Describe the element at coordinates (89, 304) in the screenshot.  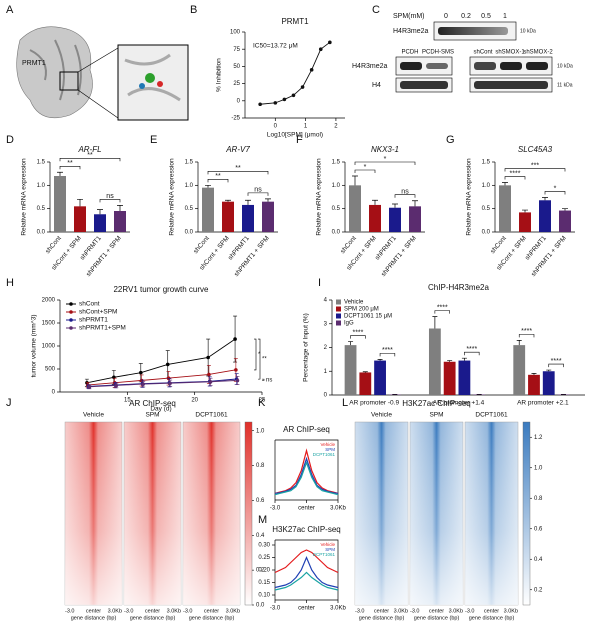
I see `legend-label: shCont` at that location.